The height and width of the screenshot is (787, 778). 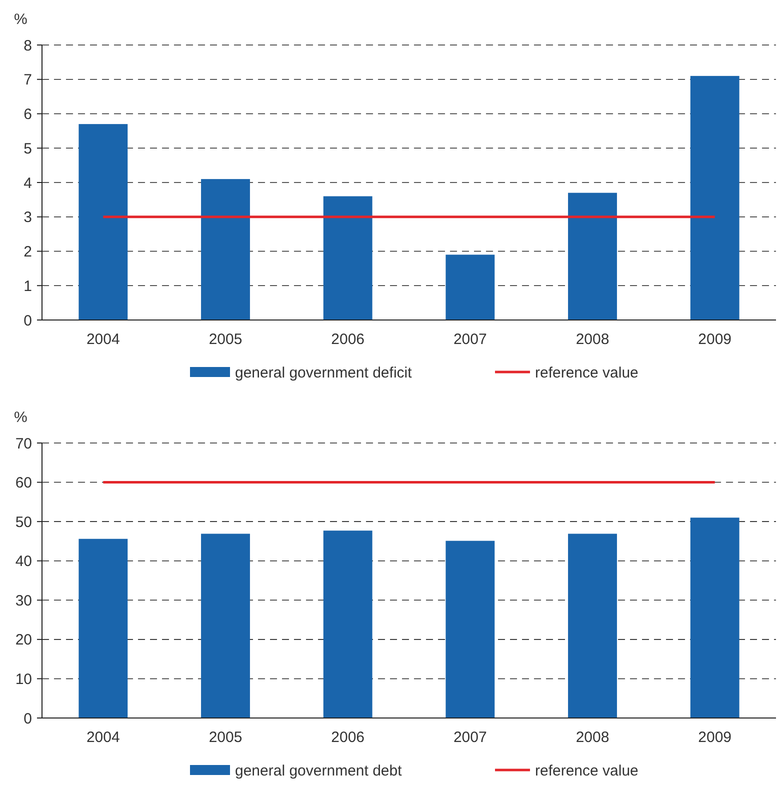 What do you see at coordinates (324, 373) in the screenshot?
I see `legend-label: general government deficit` at bounding box center [324, 373].